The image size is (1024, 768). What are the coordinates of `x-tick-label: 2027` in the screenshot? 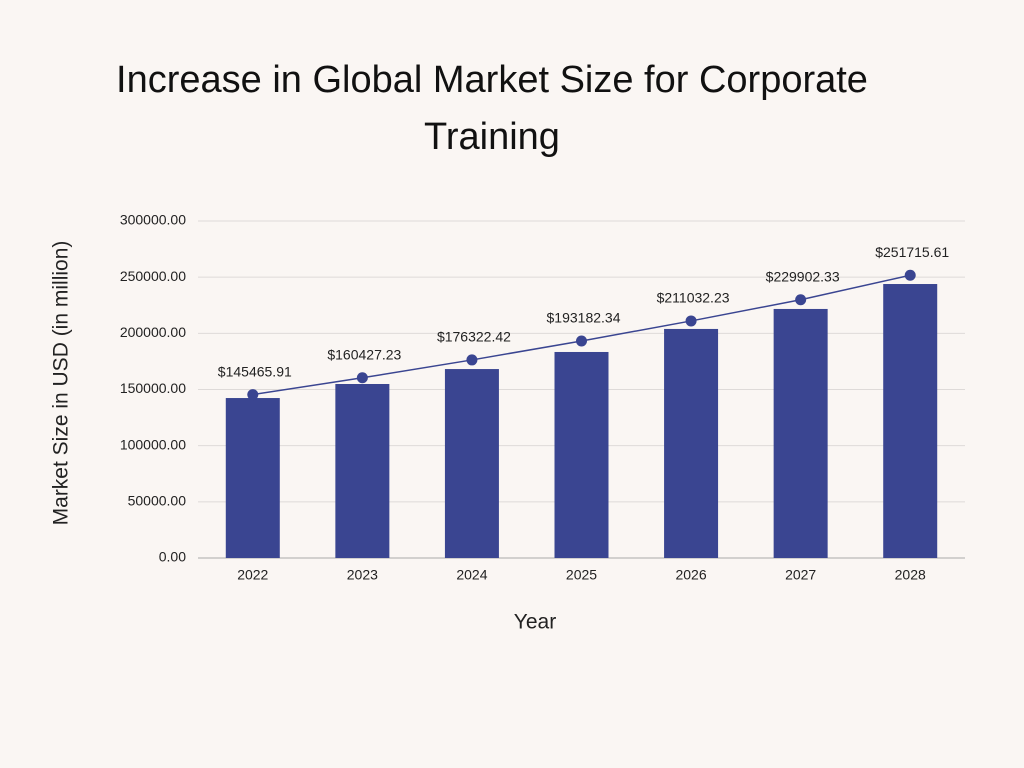 It's located at (800, 575).